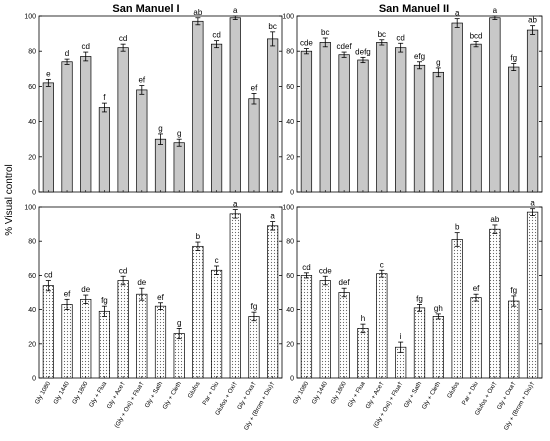  Describe the element at coordinates (476, 36) in the screenshot. I see `significance-letter: bcd` at that location.